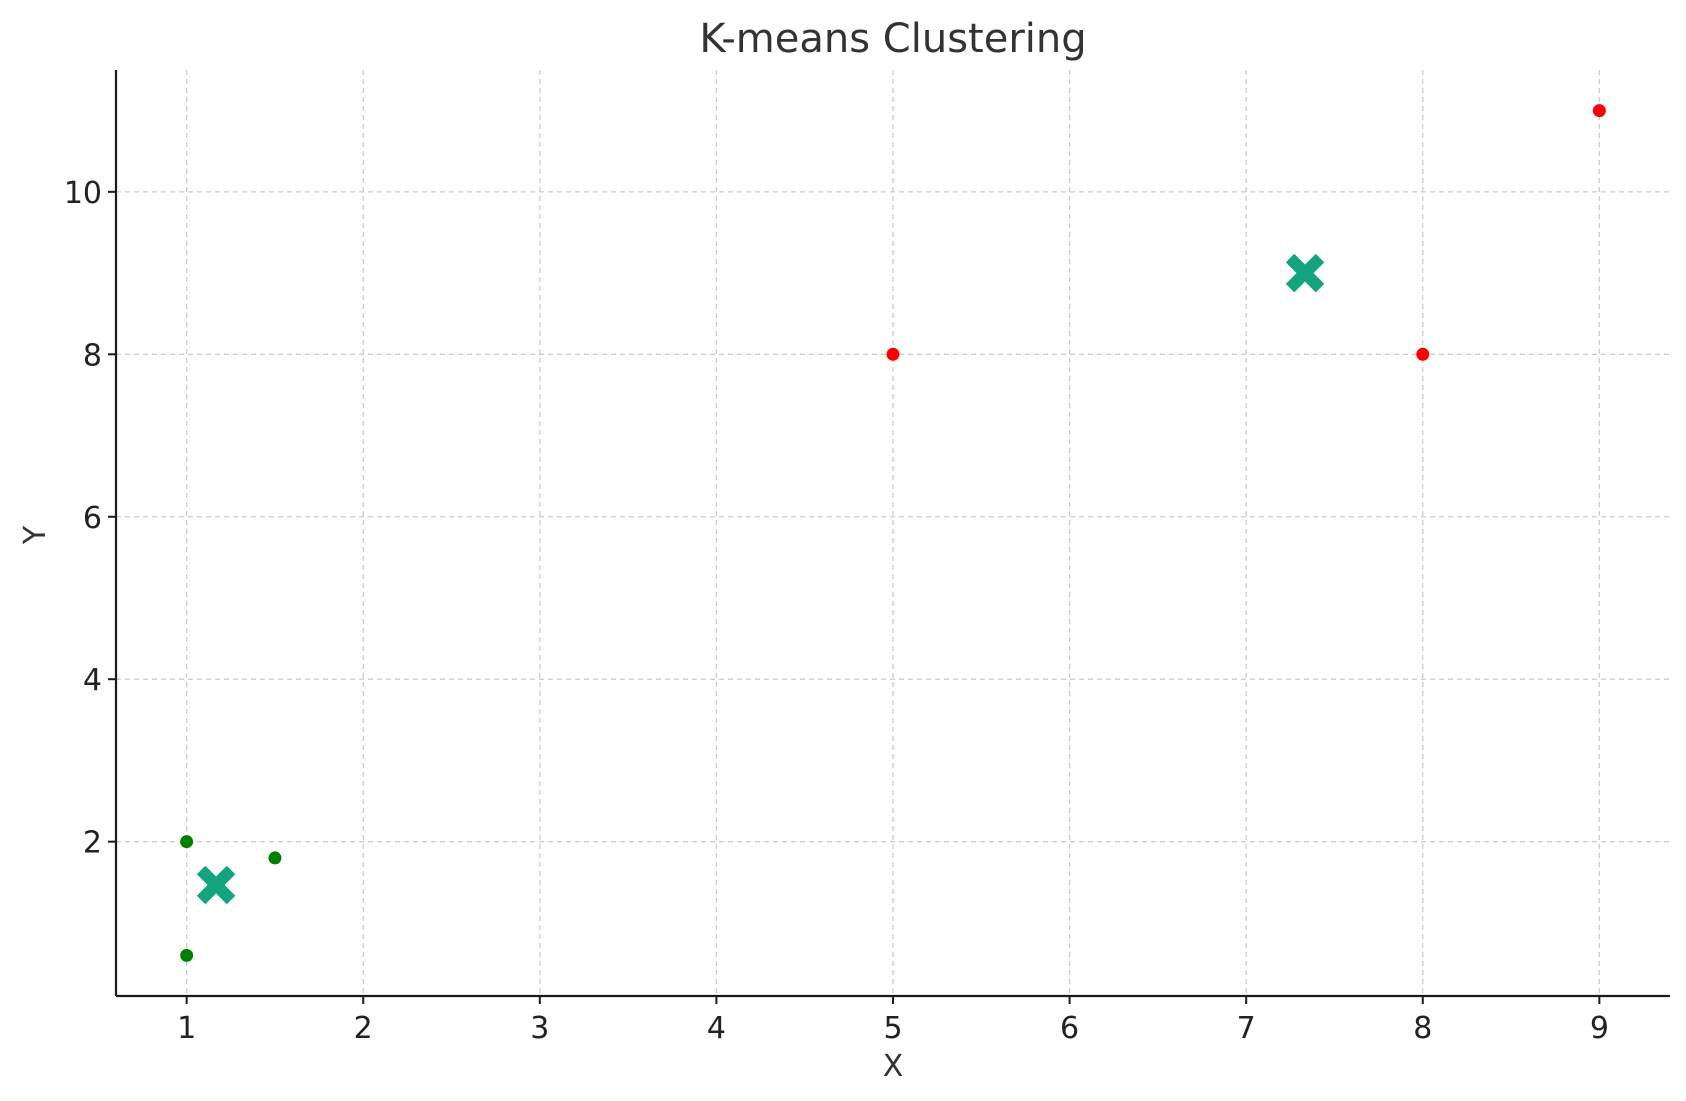 This screenshot has width=1686, height=1101. I want to click on x-tick-label: 9, so click(1599, 1028).